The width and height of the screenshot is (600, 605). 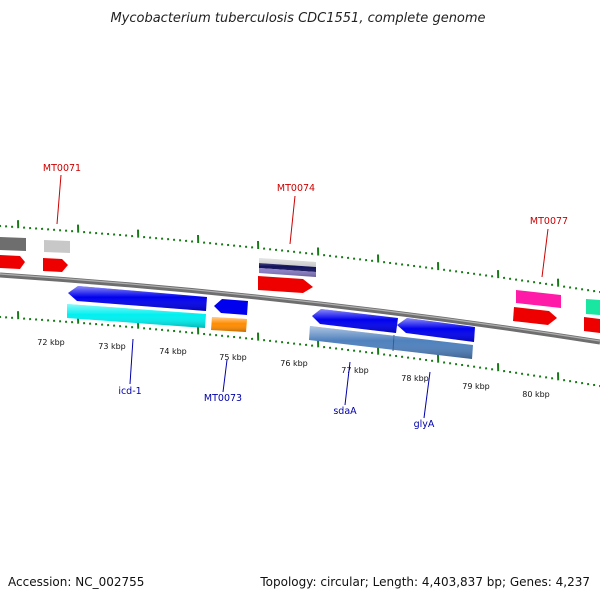 What do you see at coordinates (13, 244) in the screenshot?
I see `feature-grey` at bounding box center [13, 244].